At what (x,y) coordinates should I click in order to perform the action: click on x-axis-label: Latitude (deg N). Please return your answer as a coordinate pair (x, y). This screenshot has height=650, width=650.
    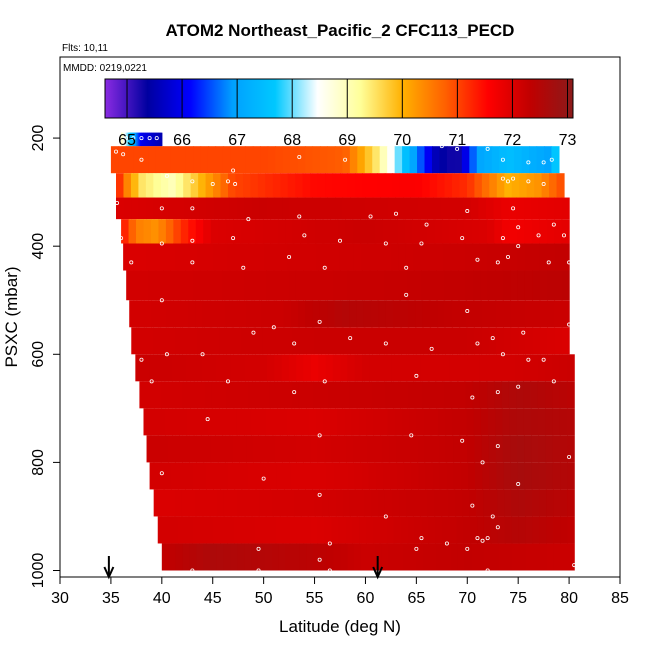
    Looking at the image, I should click on (340, 626).